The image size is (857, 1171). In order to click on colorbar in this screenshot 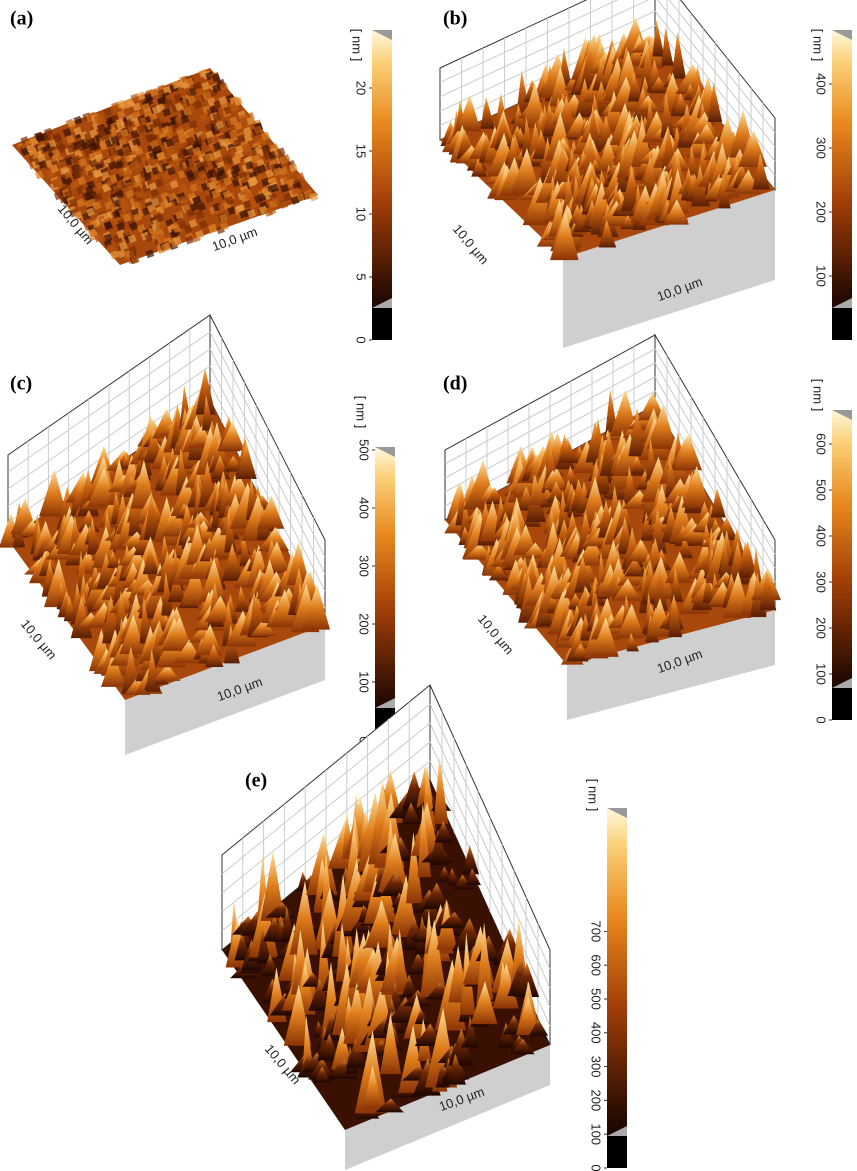, I will do `click(842, 185)`.